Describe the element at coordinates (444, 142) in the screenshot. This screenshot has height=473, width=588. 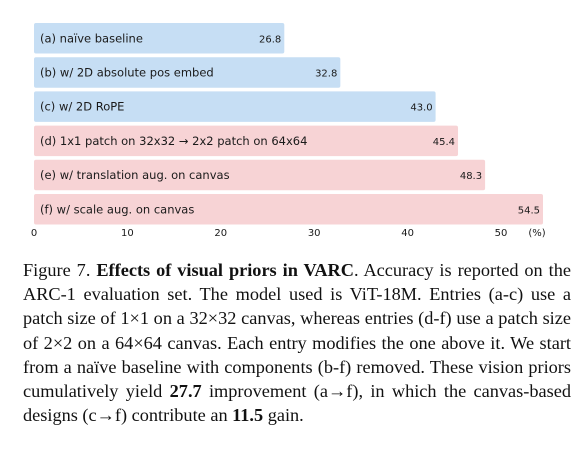
I see `bar-value-d: 45.4` at that location.